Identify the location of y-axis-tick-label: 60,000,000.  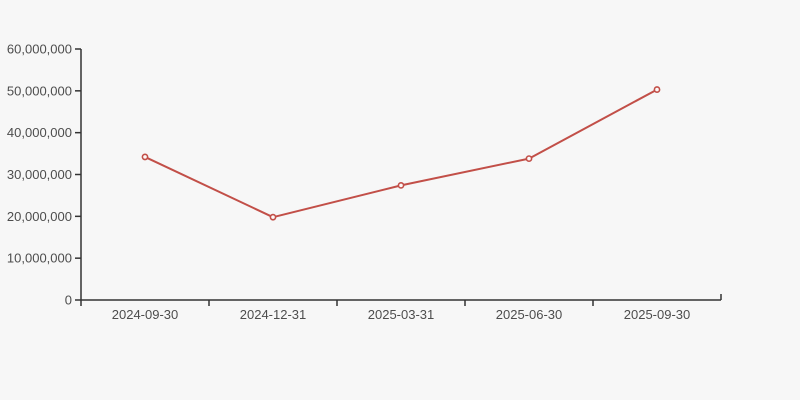
(39, 49).